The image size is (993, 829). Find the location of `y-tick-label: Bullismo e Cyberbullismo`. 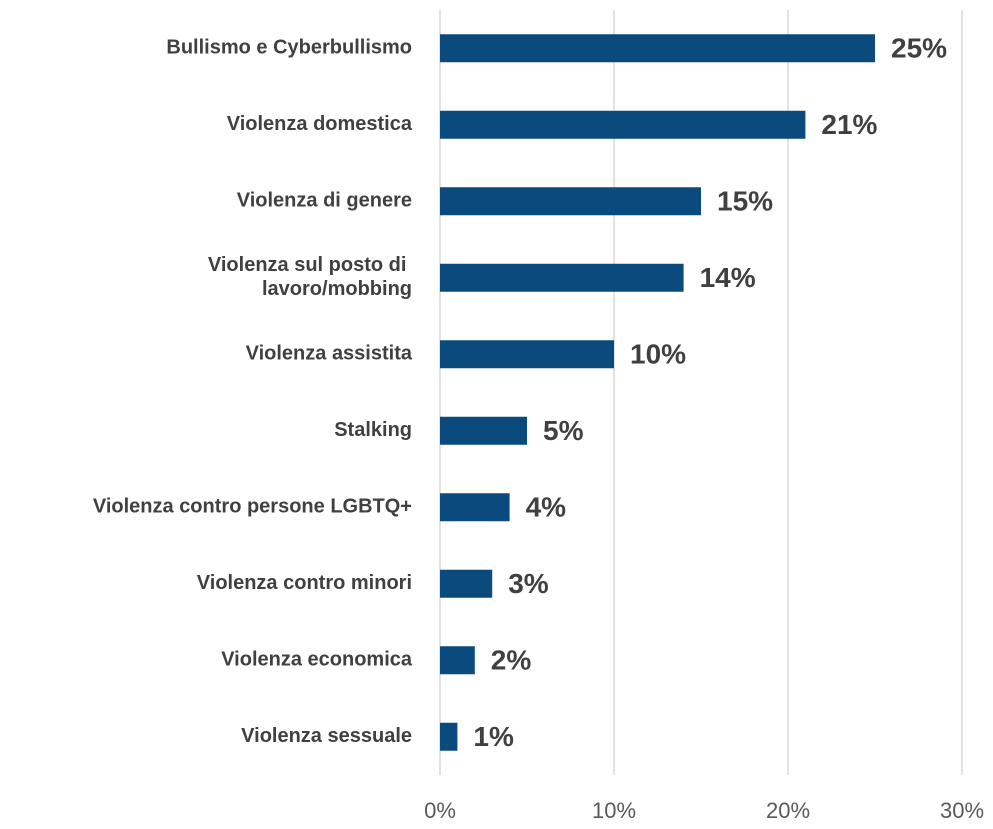

y-tick-label: Bullismo e Cyberbullismo is located at coordinates (289, 48).